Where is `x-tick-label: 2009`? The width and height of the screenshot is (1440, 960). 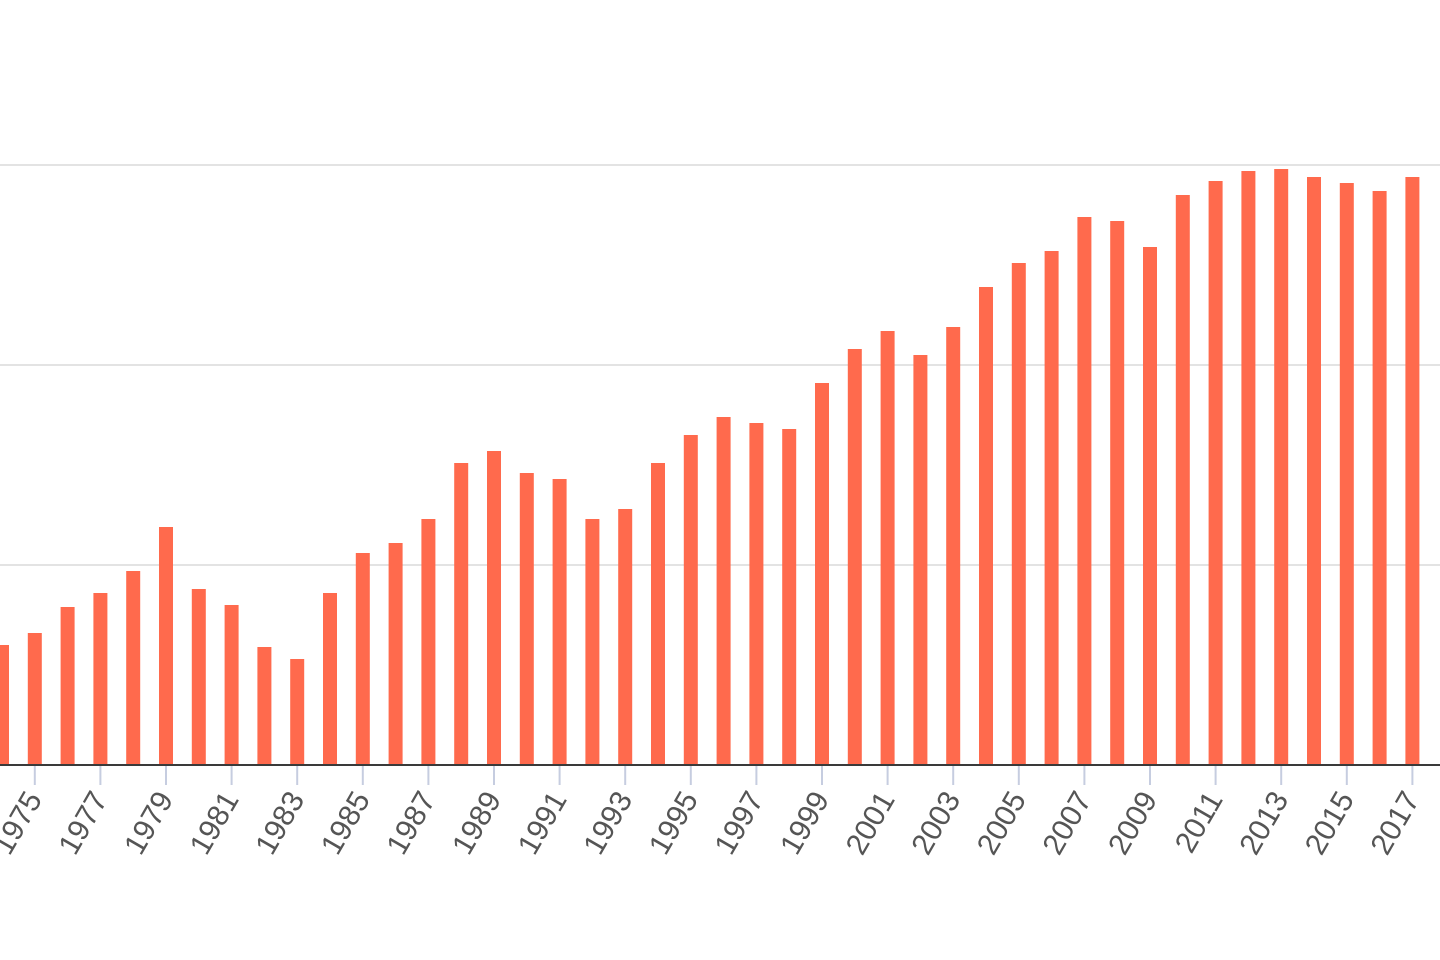 x-tick-label: 2009 is located at coordinates (1133, 823).